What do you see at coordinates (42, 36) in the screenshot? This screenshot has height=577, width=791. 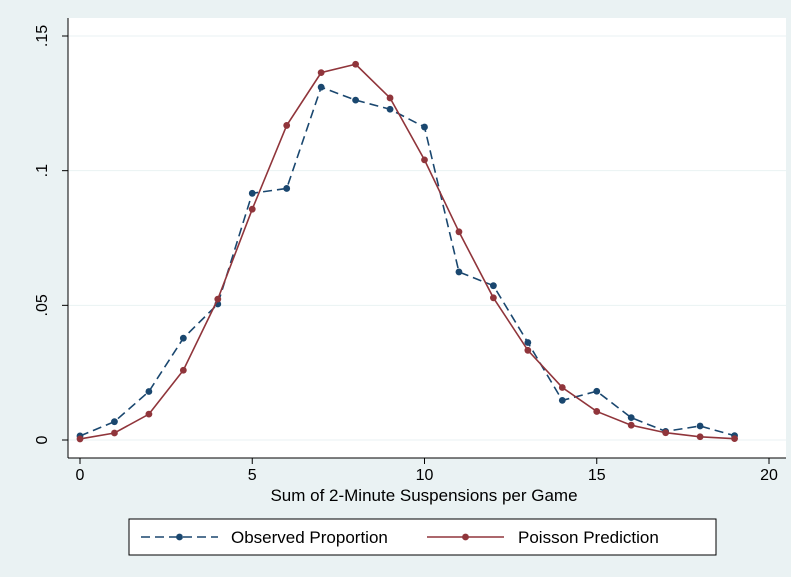 I see `y-tick-label: .15` at bounding box center [42, 36].